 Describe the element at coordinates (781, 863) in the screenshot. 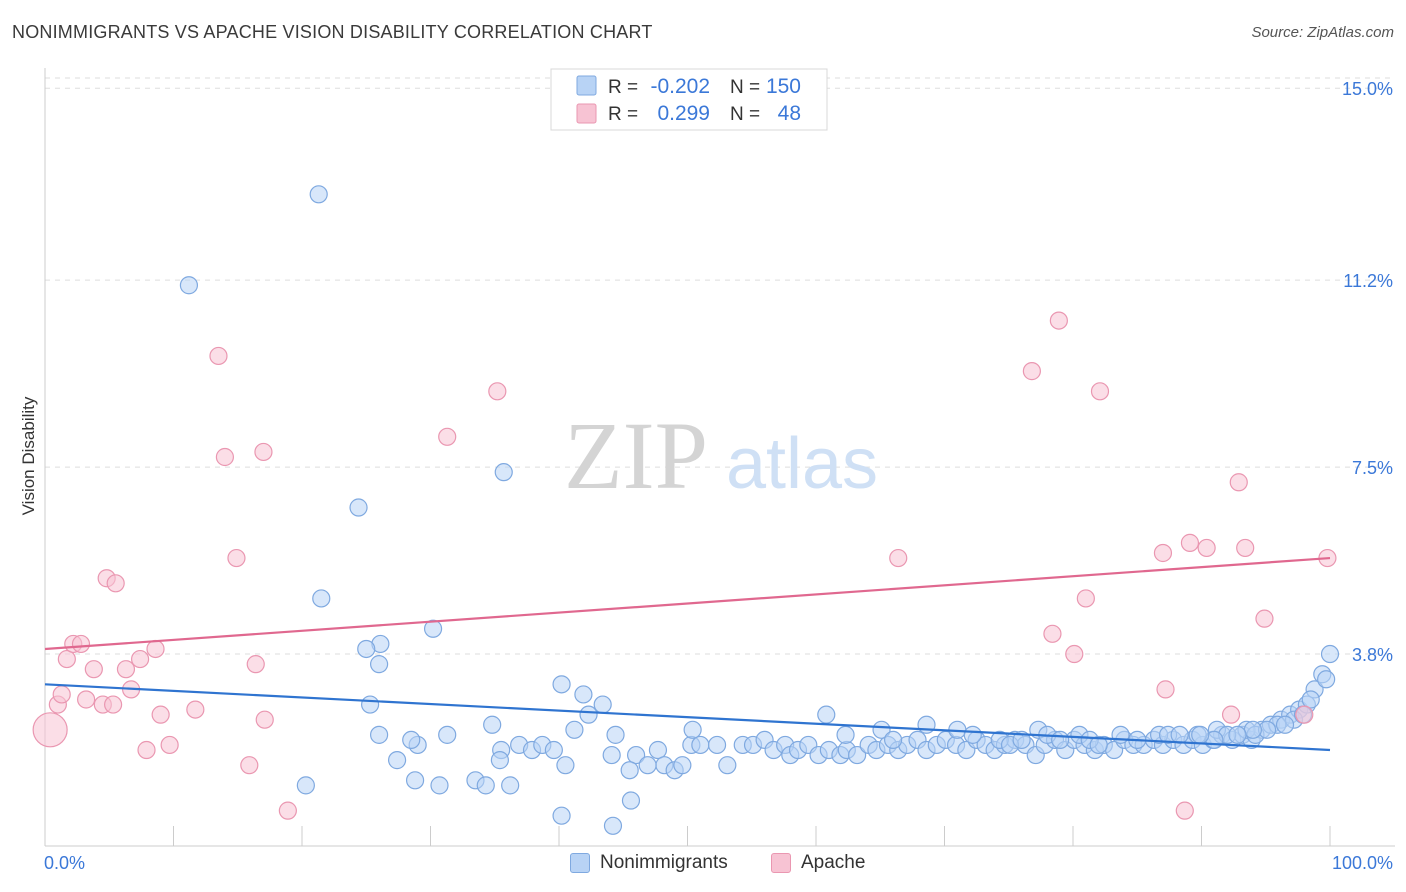

I see `bottom-legend-swatch-apache` at that location.